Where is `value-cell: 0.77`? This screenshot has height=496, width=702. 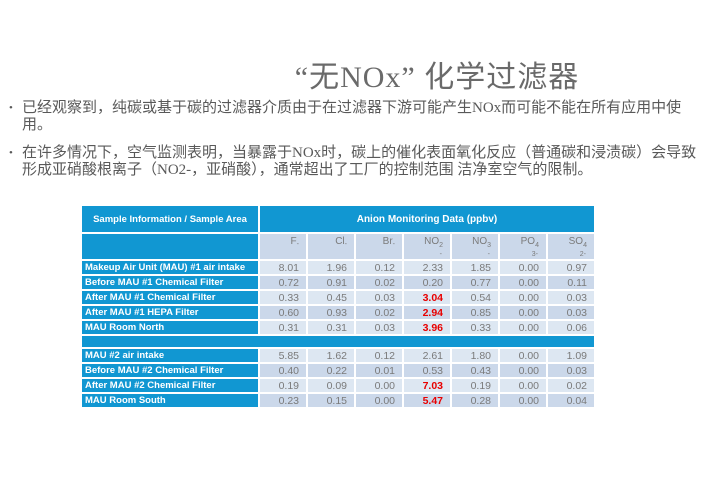
value-cell: 0.77 is located at coordinates (475, 282).